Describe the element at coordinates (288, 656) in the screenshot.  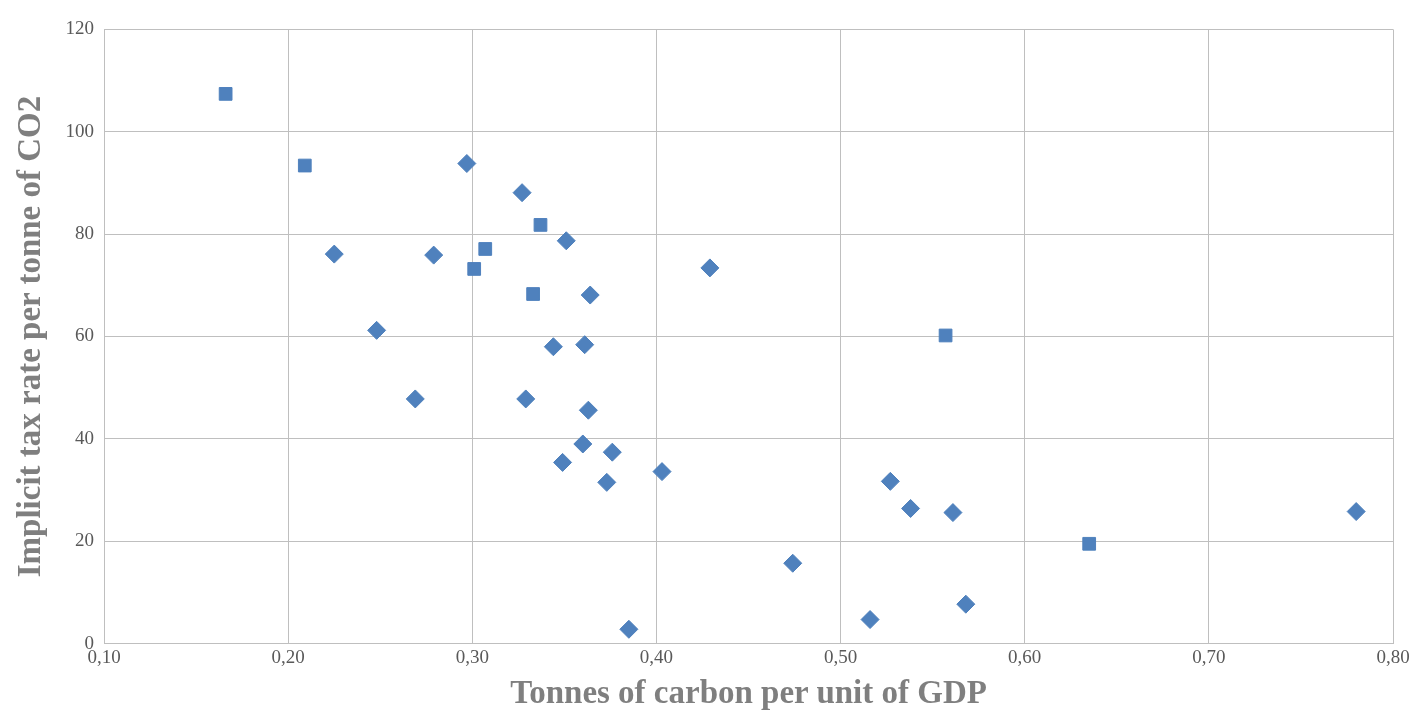
I see `x-tick-label: 0,20` at that location.